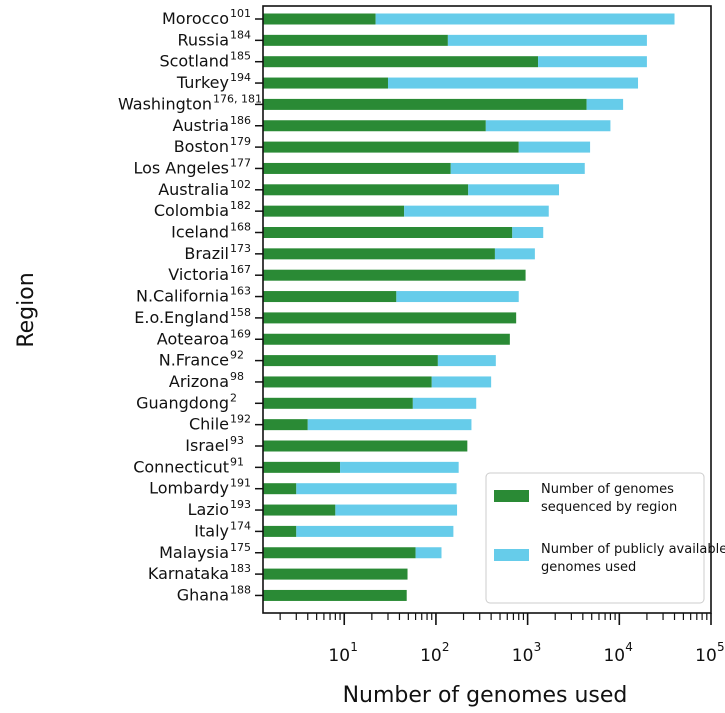 Image resolution: width=725 pixels, height=713 pixels. What do you see at coordinates (354, 647) in the screenshot?
I see `x-tick-exp-0: 1` at bounding box center [354, 647].